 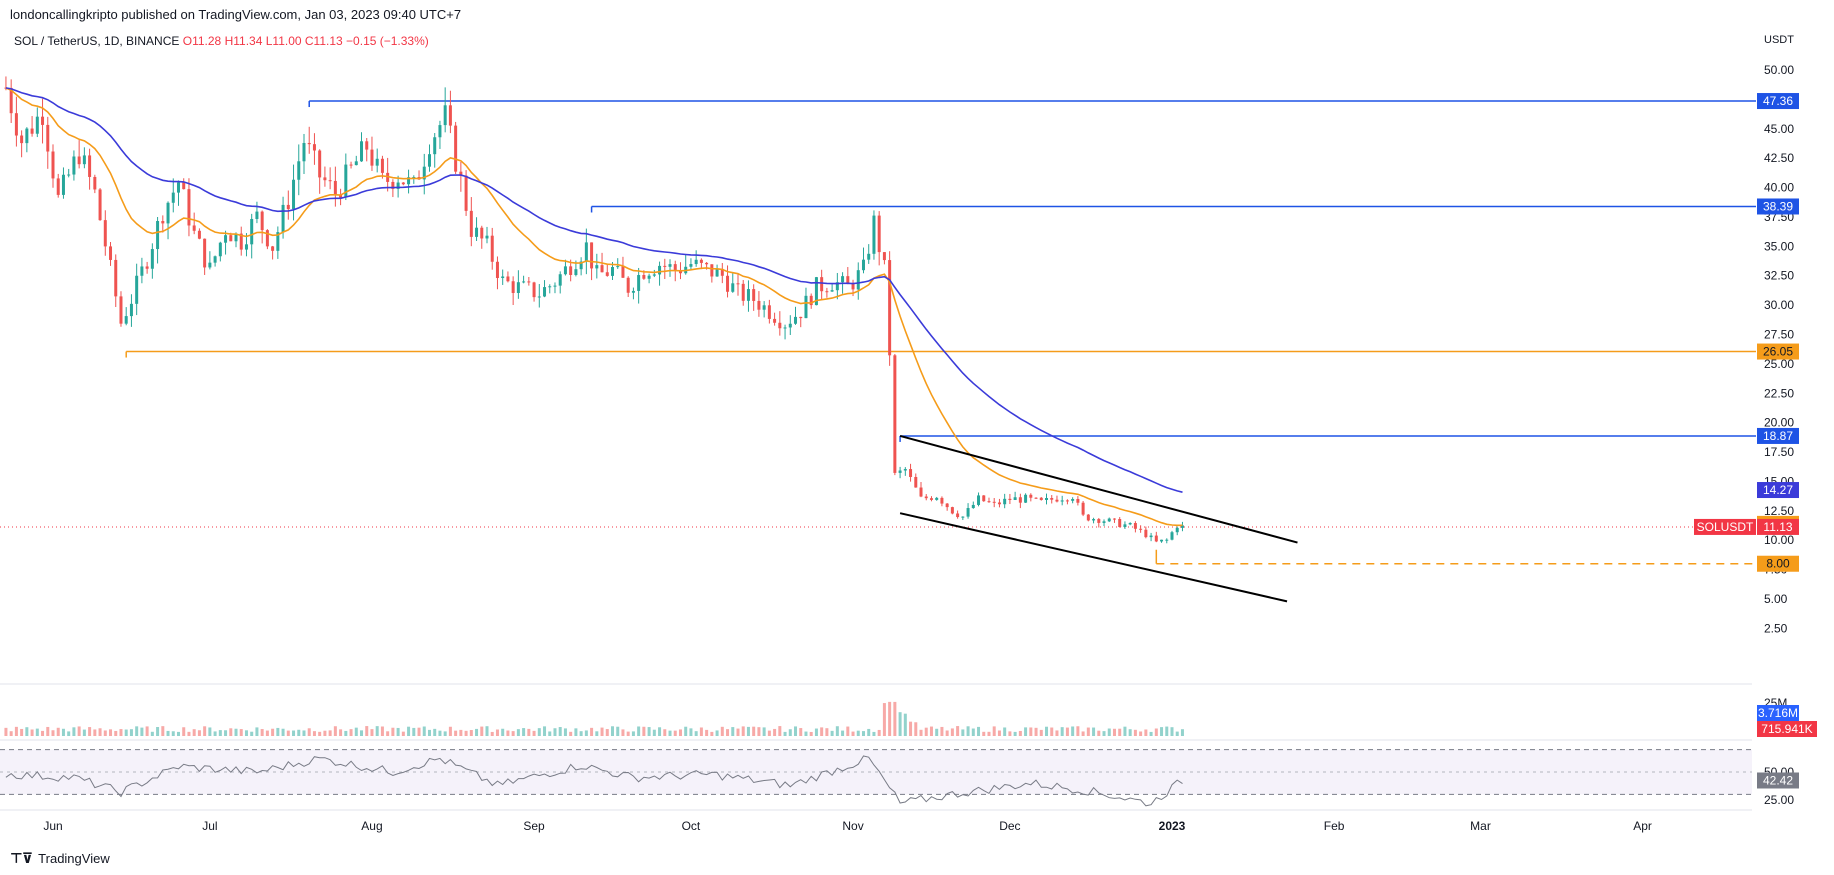 I want to click on time-tick-label: Nov, so click(x=852, y=826).